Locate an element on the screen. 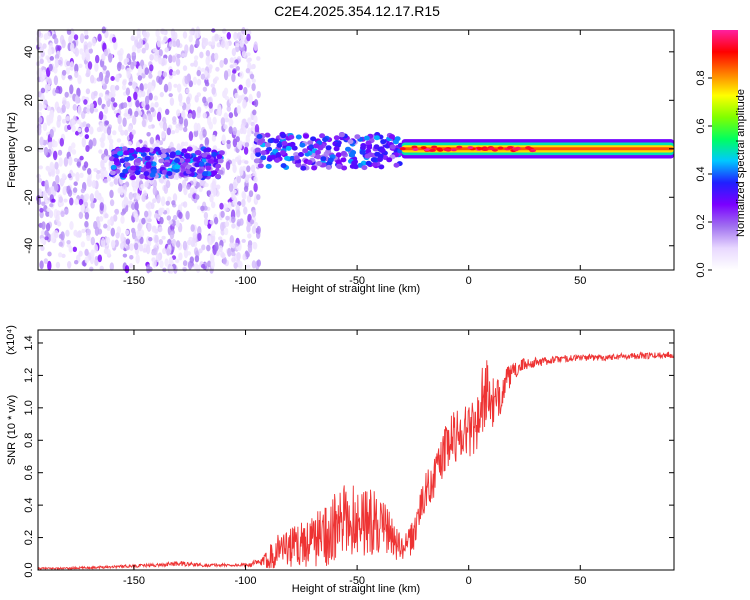 The height and width of the screenshot is (600, 750). snr-xtick-label: -100 is located at coordinates (246, 581).